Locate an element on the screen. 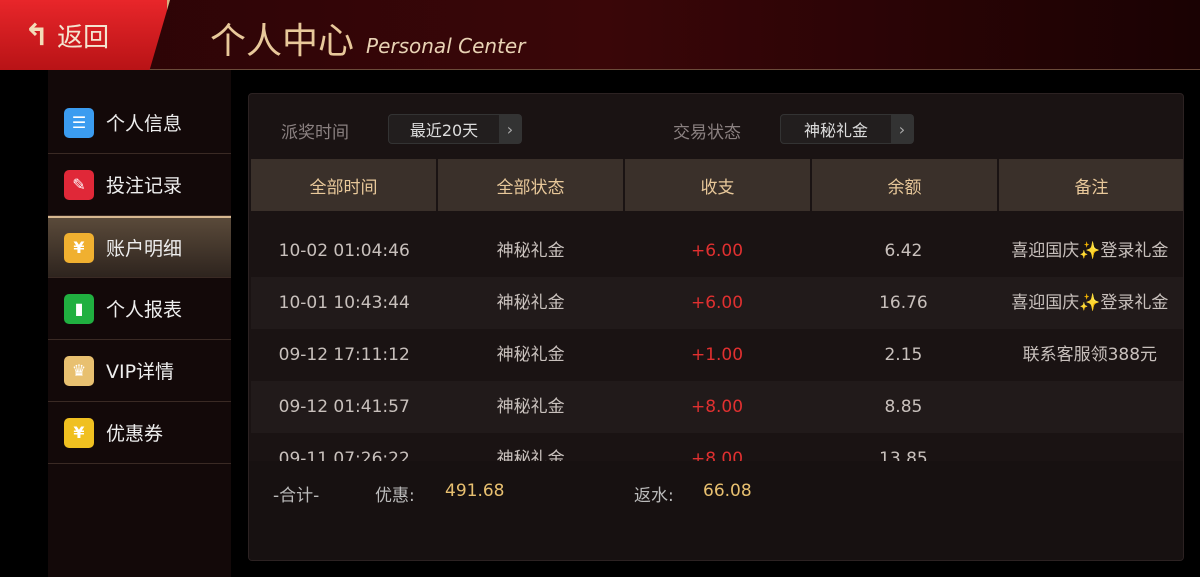 Image resolution: width=1200 pixels, height=577 pixels. remark-cell: 联系客服领388元 is located at coordinates (1090, 355).